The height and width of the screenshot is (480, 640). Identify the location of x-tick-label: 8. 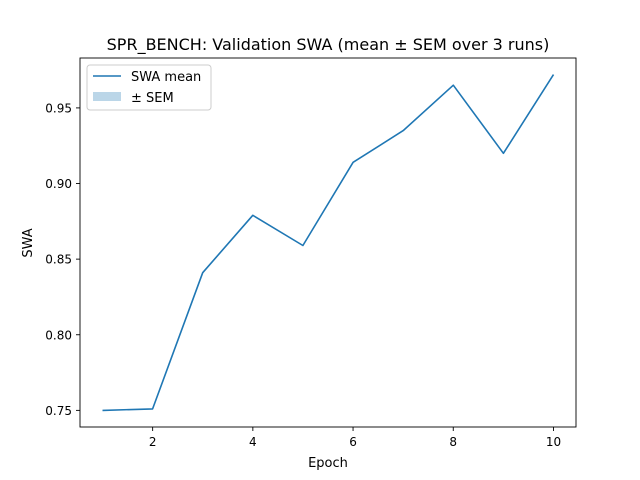
(453, 442).